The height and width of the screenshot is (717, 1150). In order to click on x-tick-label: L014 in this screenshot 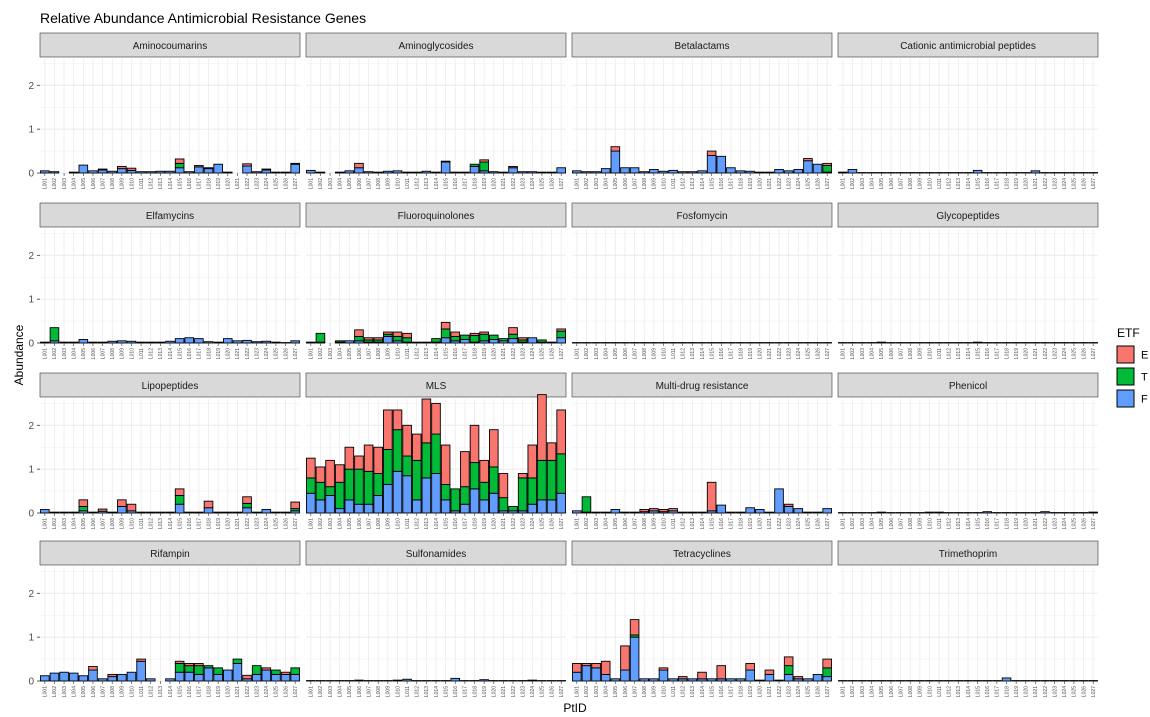, I will do `click(171, 183)`.